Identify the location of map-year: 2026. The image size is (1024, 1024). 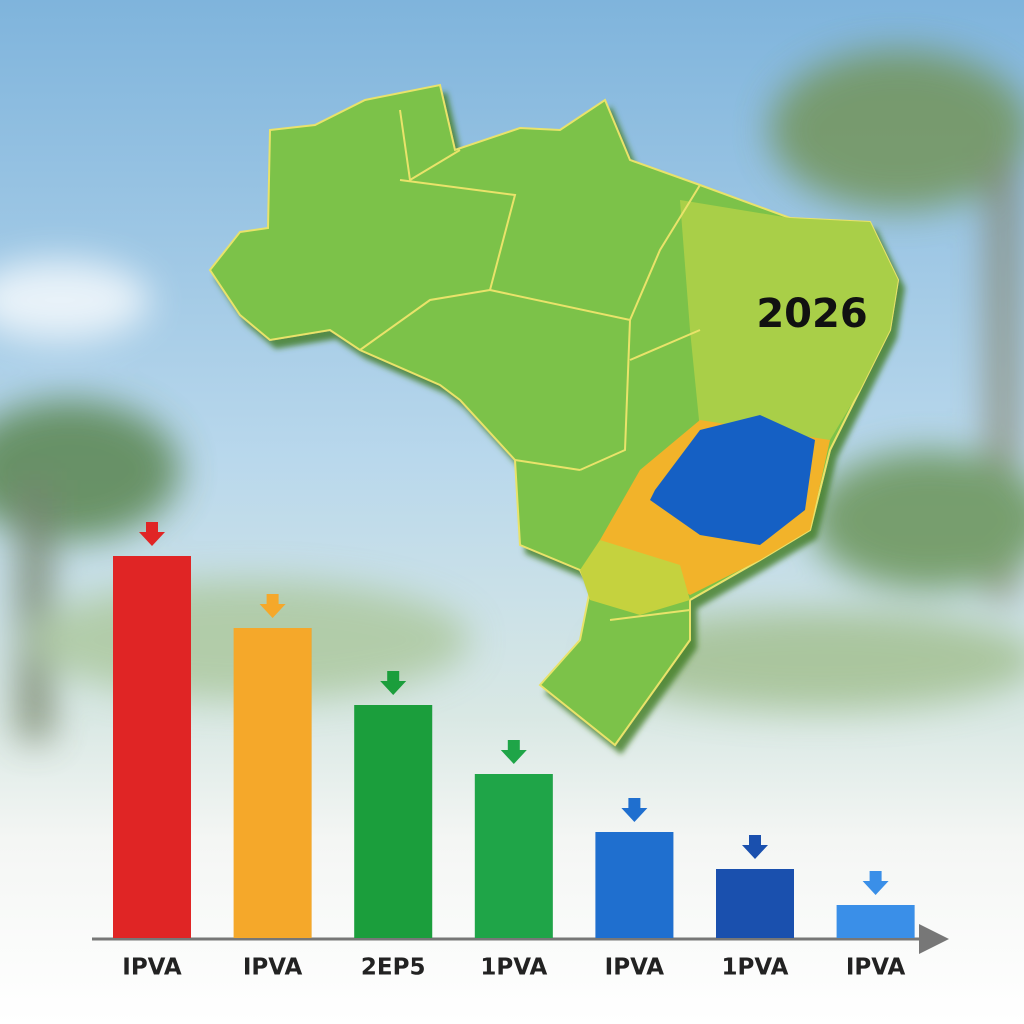
(811, 314).